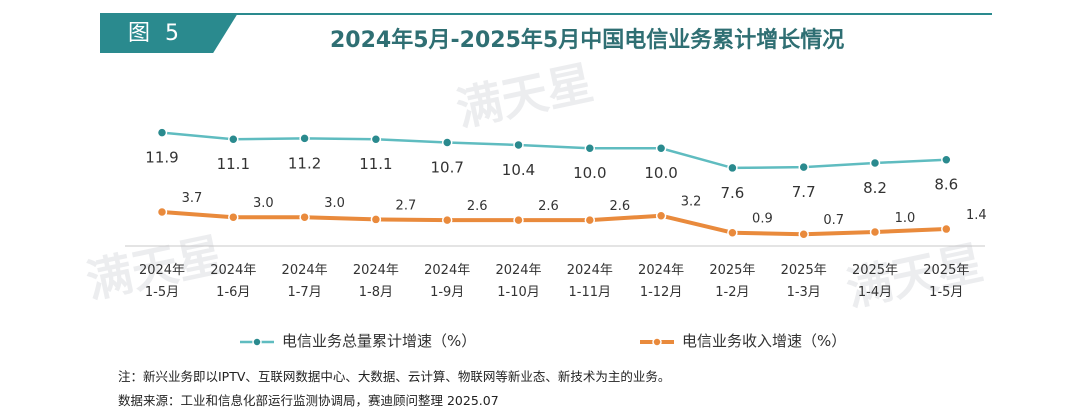 This screenshot has height=416, width=1080. Describe the element at coordinates (446, 168) in the screenshot. I see `data-label-total-volume: 10.7` at that location.